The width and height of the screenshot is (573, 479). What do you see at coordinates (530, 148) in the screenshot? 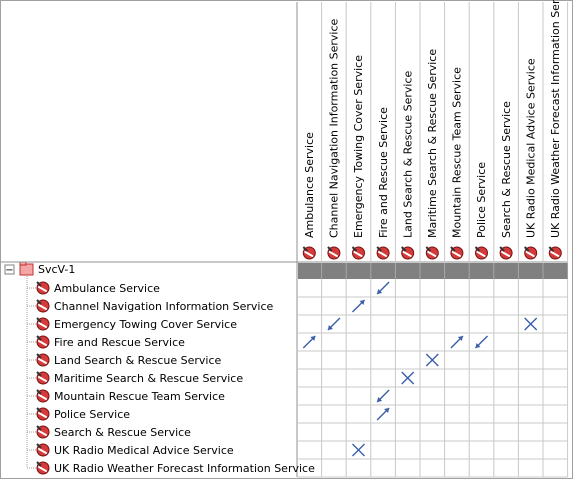
I see `column-header-label: UK Radio Medical Advice Service` at bounding box center [530, 148].